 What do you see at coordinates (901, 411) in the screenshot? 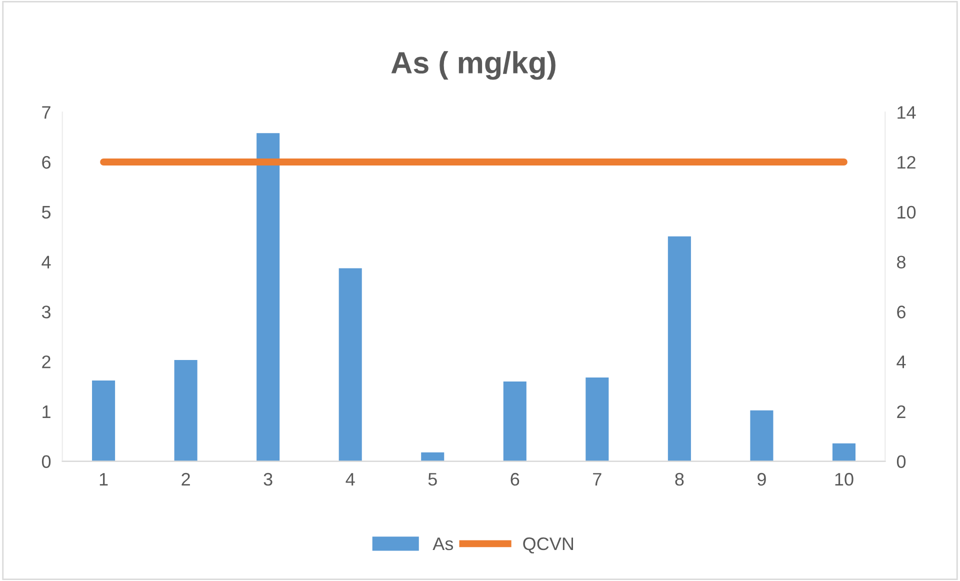
I see `y2-tick-label: 2` at bounding box center [901, 411].